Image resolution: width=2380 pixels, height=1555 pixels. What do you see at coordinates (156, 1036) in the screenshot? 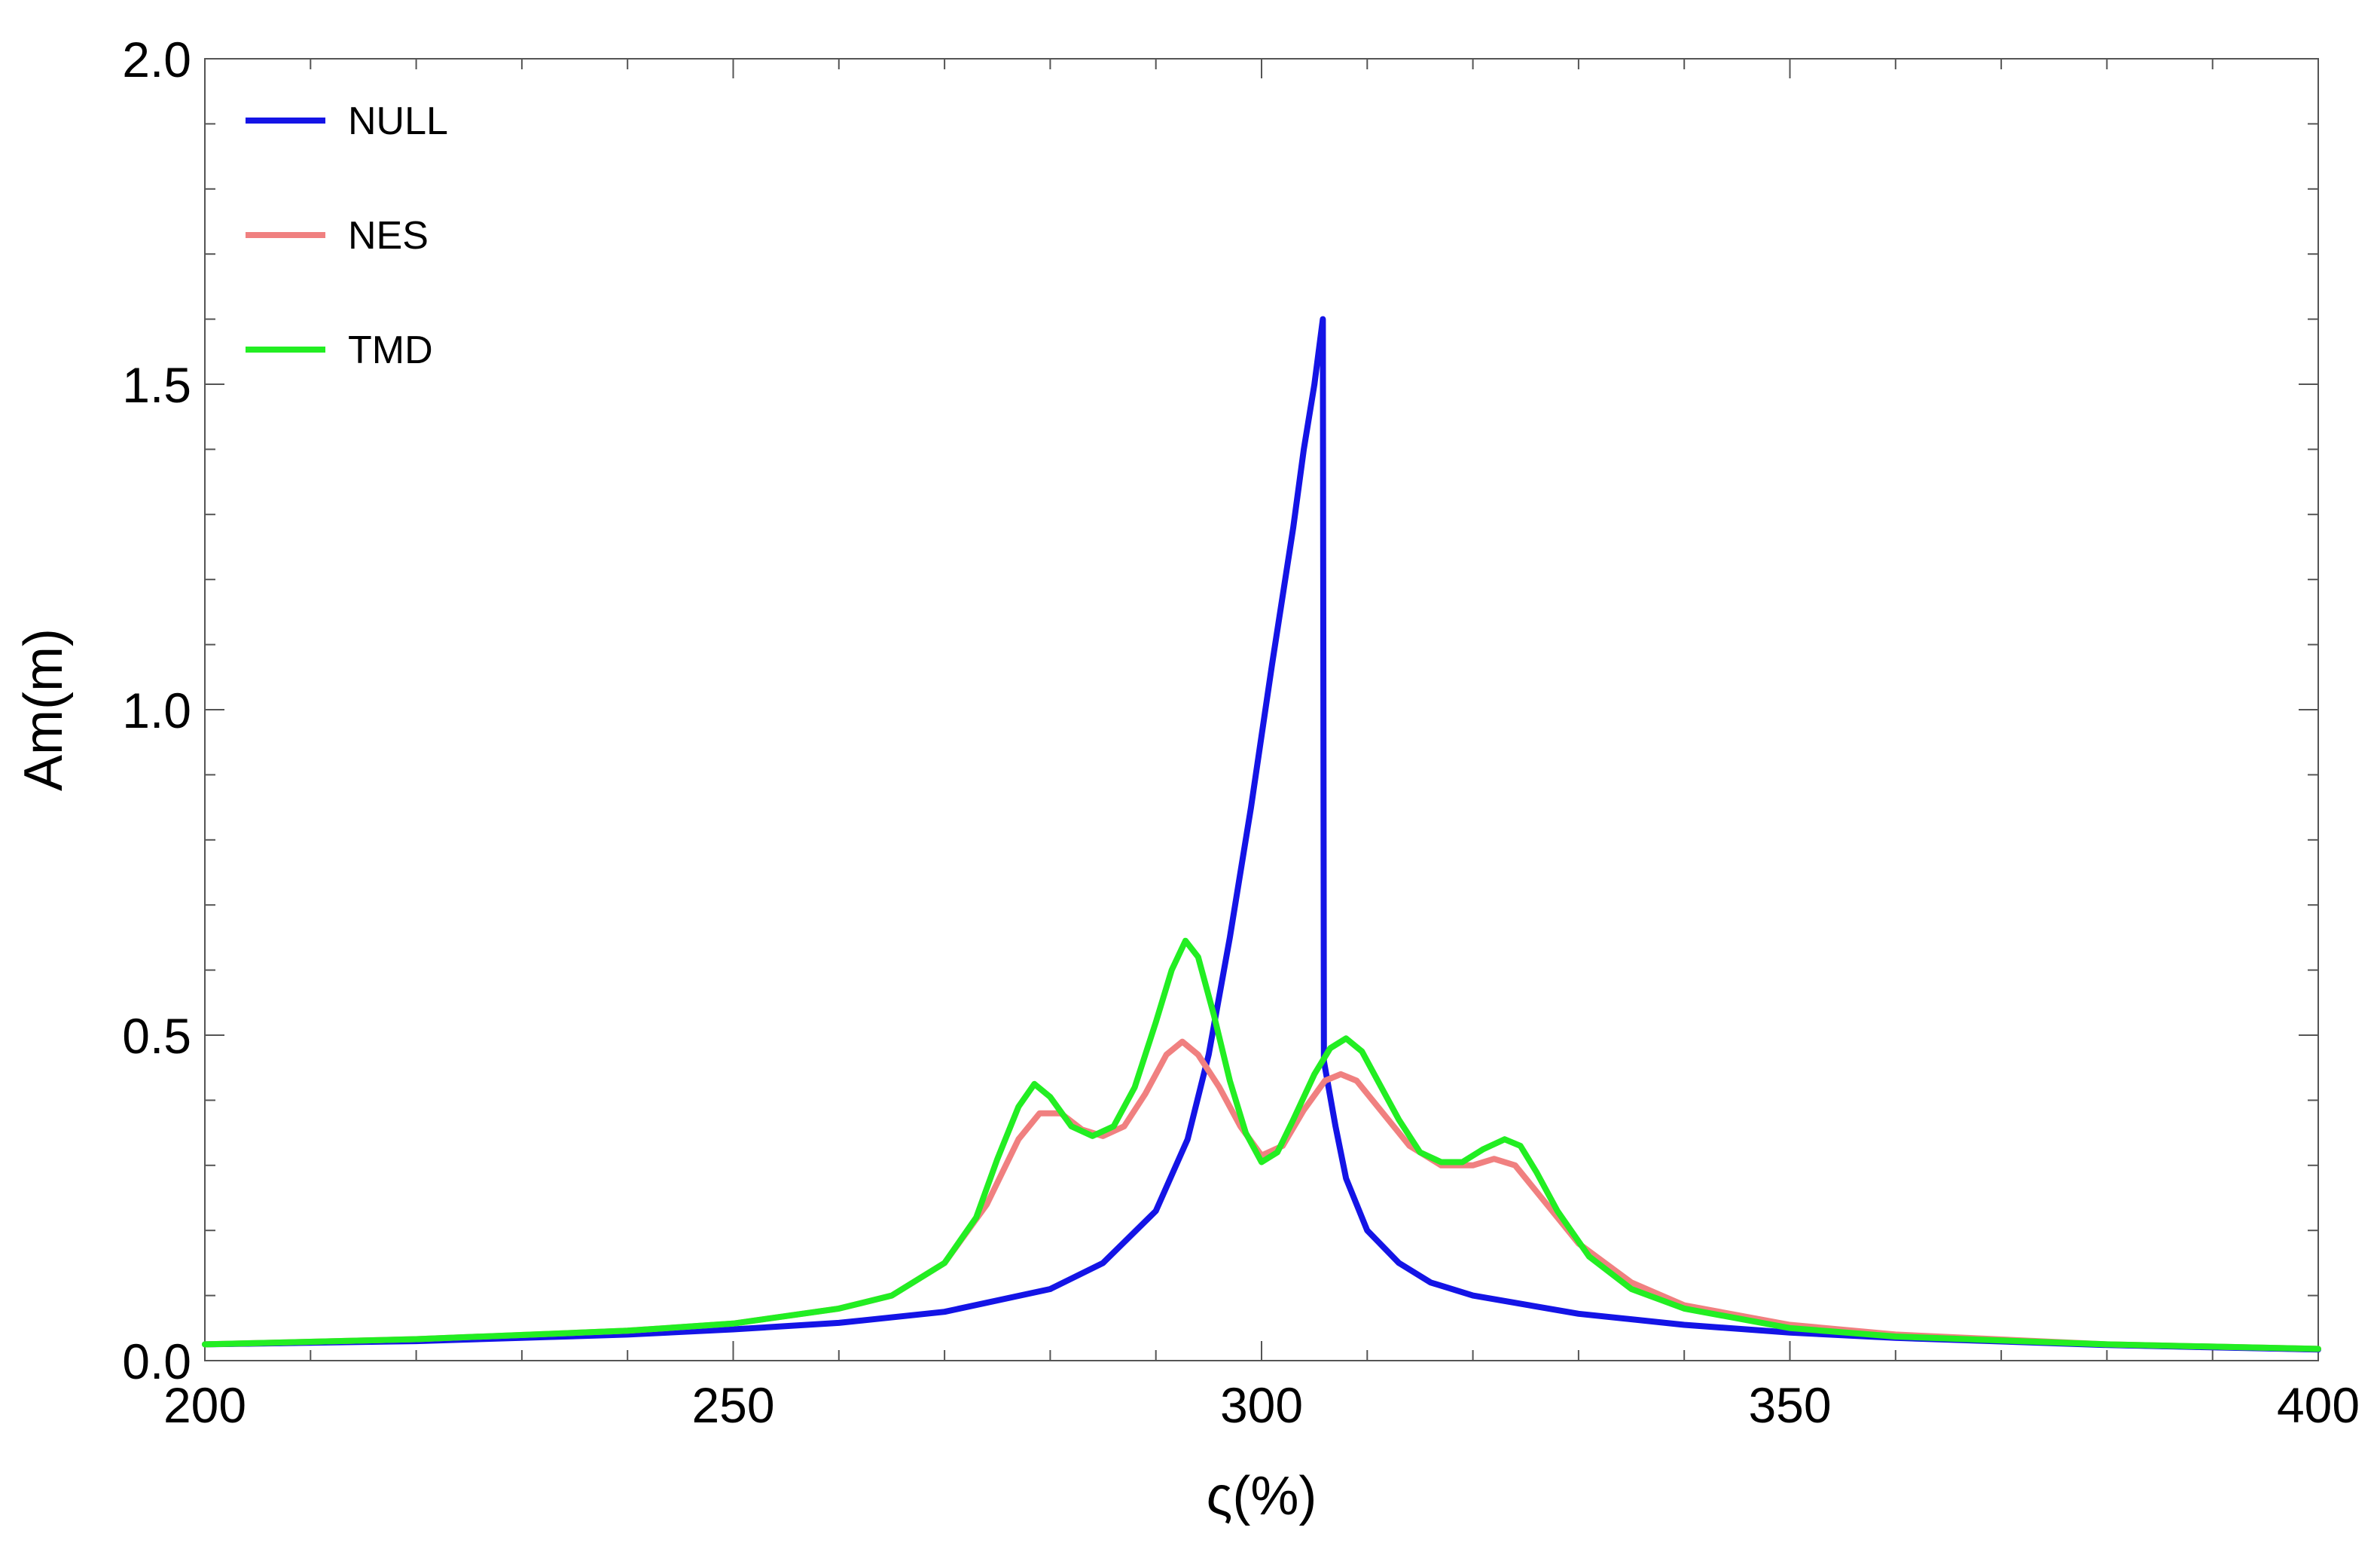
I see `y-tick-label: 0.5` at bounding box center [156, 1036].